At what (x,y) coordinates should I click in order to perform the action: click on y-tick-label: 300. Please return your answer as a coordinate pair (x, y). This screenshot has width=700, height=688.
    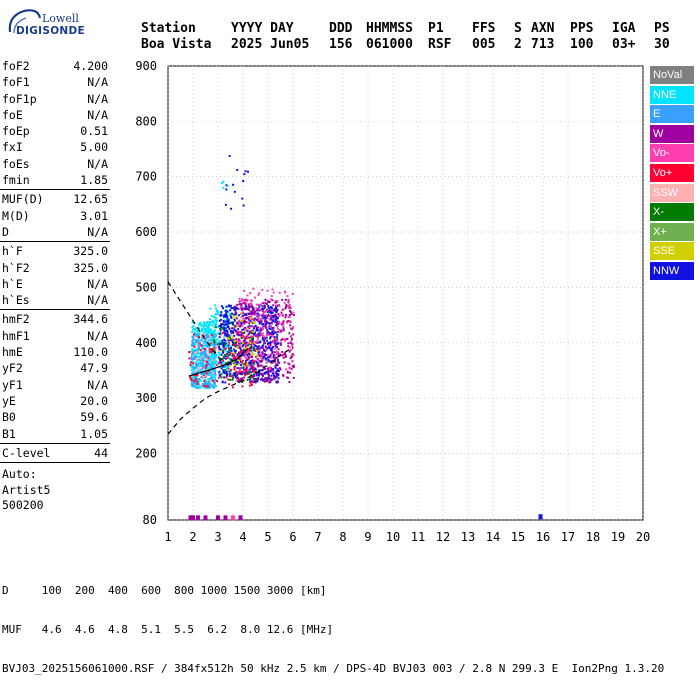
    Looking at the image, I should click on (146, 398).